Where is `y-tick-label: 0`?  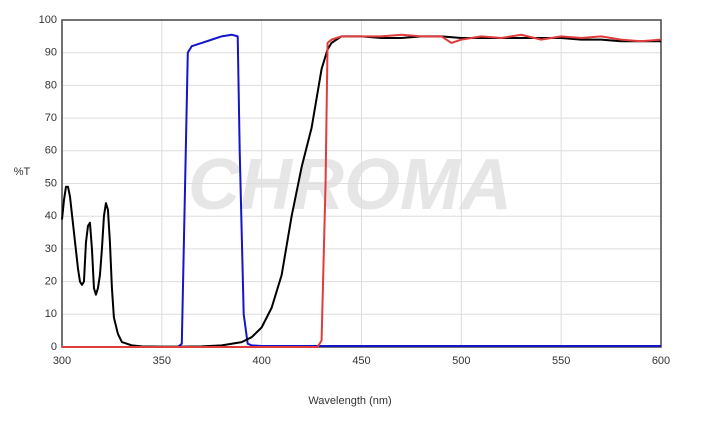
y-tick-label: 0 is located at coordinates (54, 347).